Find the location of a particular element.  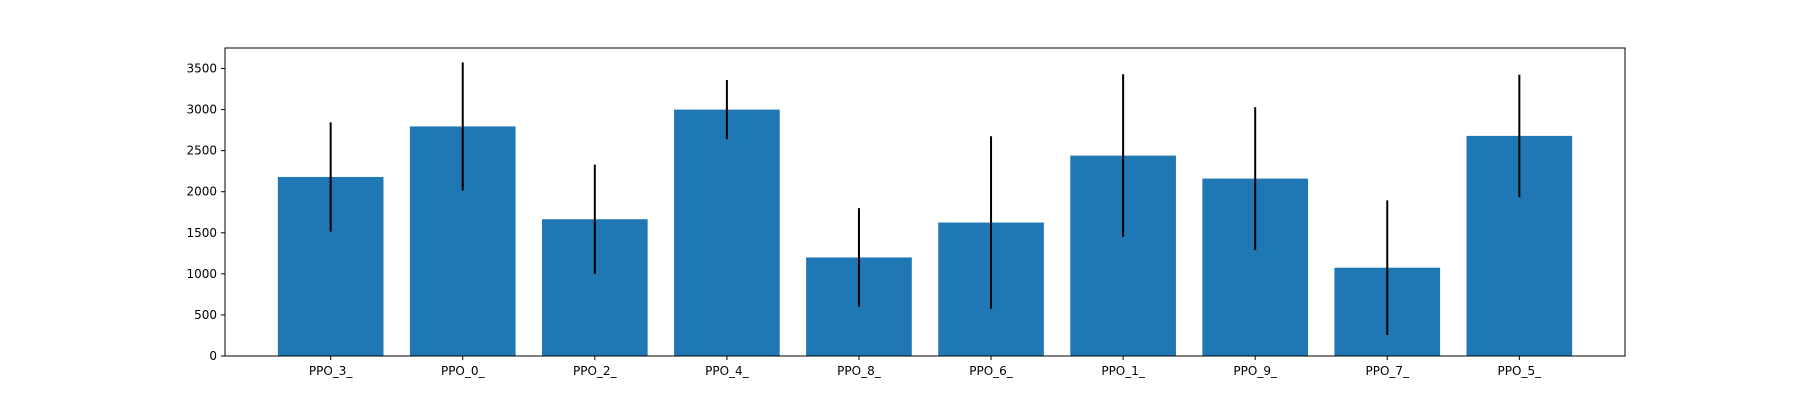

y-axis: 0 500 1000 1500 2000 2500 3000 3500 is located at coordinates (205, 212).